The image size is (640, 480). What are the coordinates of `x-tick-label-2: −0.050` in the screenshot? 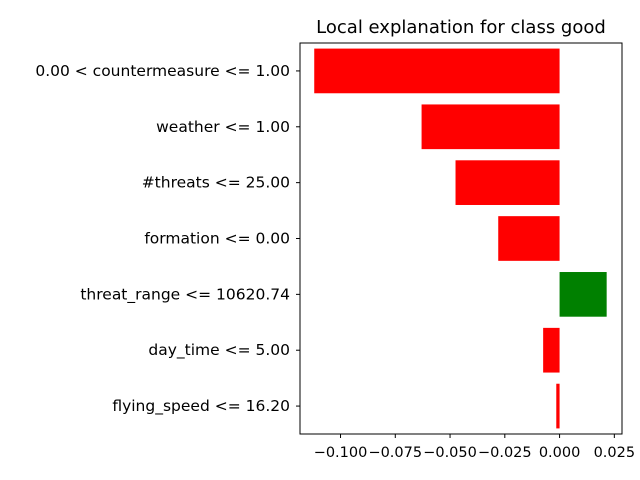 It's located at (450, 453).